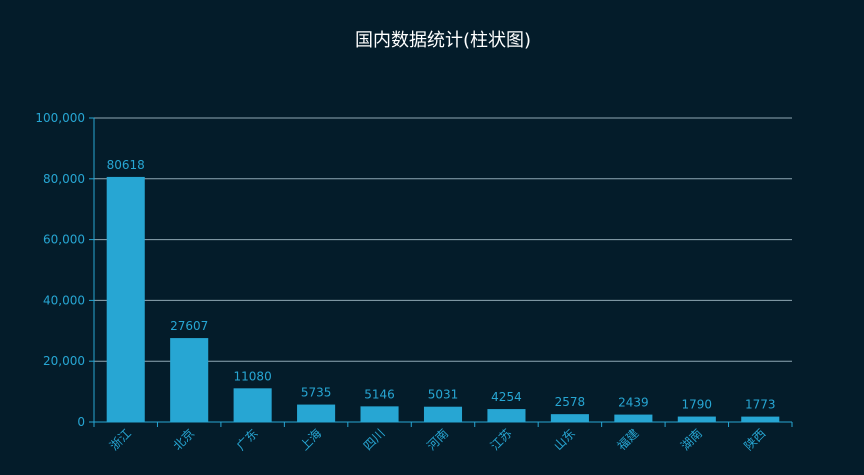 The image size is (864, 475). I want to click on bar-value-label: 2578, so click(570, 402).